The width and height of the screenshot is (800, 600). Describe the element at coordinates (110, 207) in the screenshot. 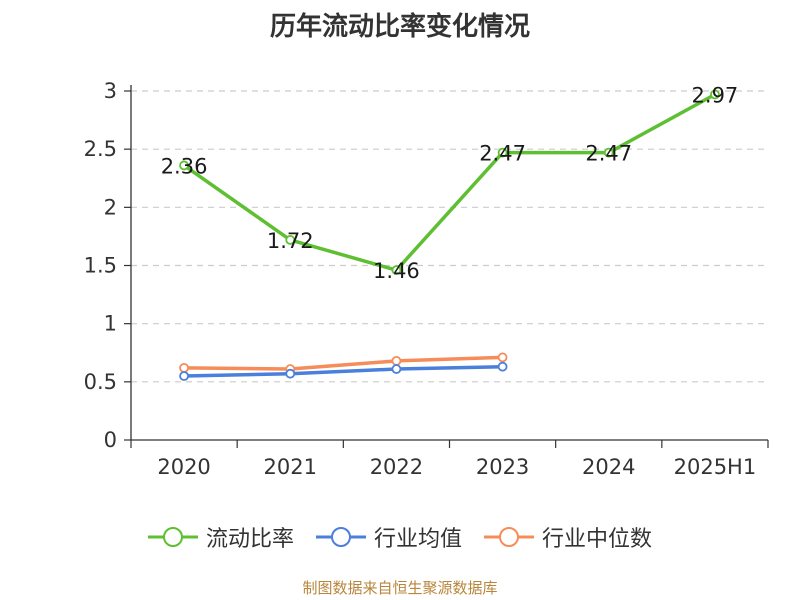

I see `y-tick-label: 2` at that location.